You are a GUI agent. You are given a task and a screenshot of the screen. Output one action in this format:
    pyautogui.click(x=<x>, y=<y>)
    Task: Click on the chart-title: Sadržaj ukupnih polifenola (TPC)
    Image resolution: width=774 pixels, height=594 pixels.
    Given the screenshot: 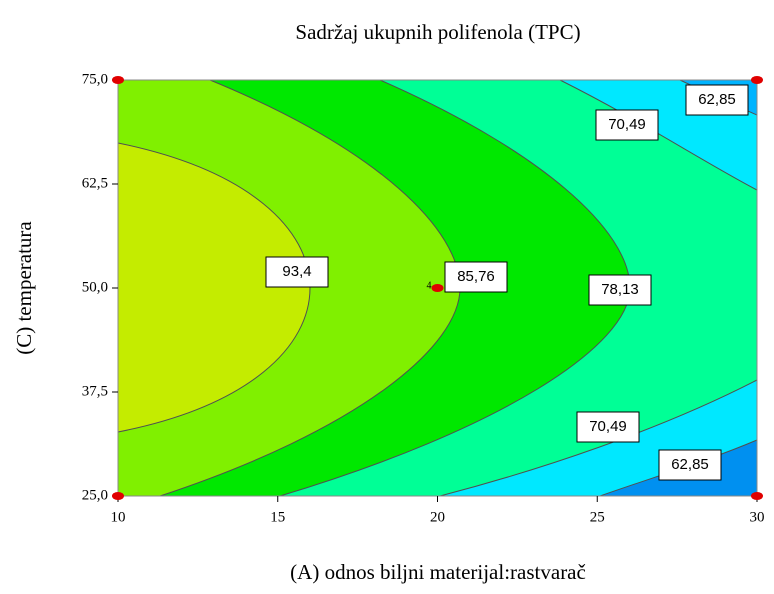 What is the action you would take?
    pyautogui.click(x=437, y=32)
    